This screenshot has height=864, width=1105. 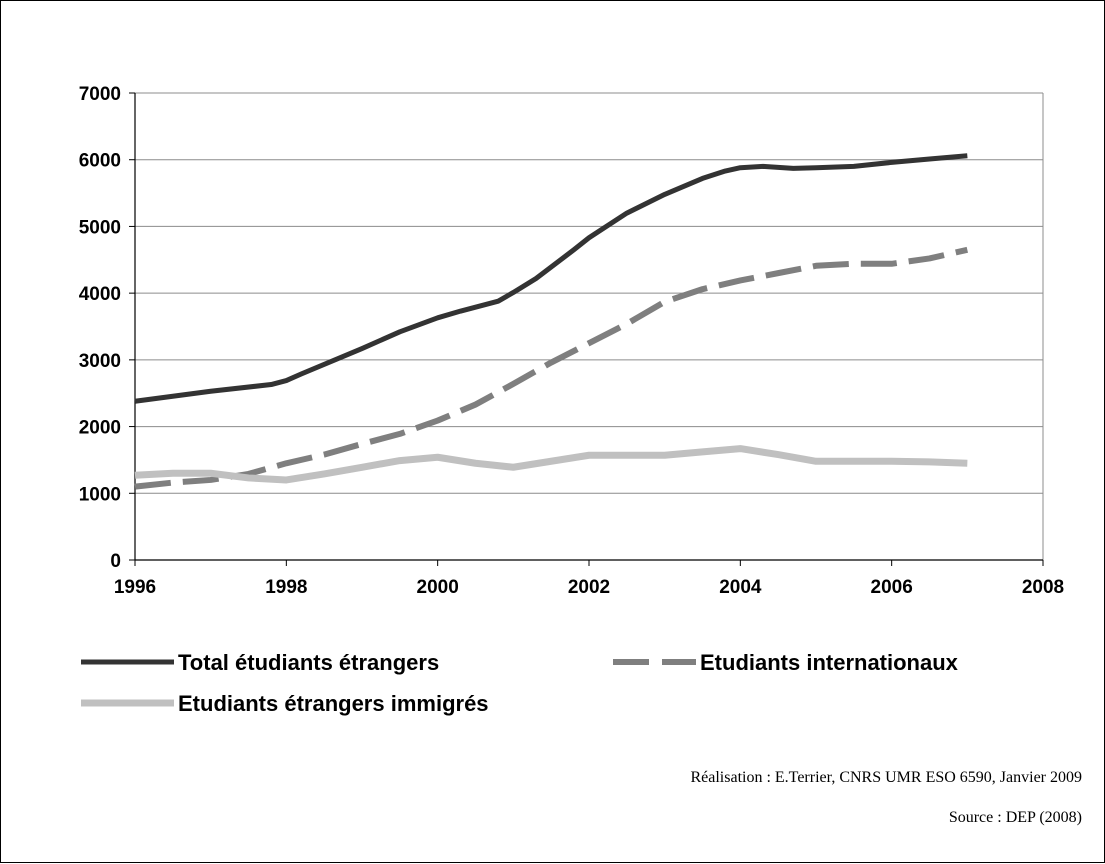 What do you see at coordinates (333, 703) in the screenshot?
I see `legend-label-3: Etudiants étrangers immigrés` at bounding box center [333, 703].